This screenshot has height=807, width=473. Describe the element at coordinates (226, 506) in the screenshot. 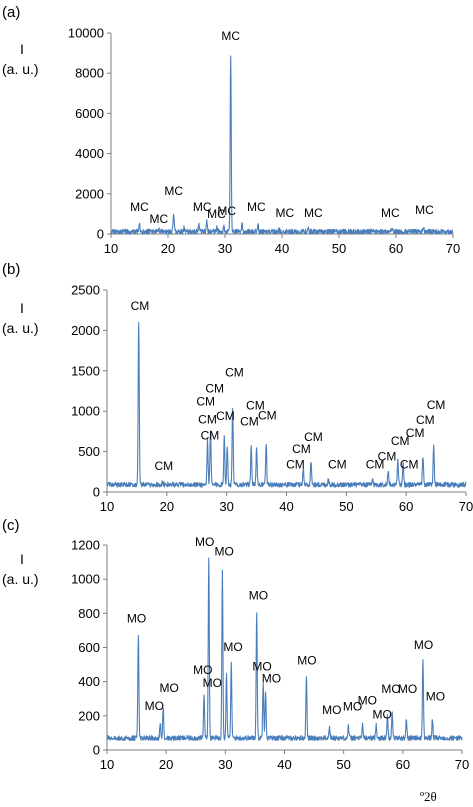

I see `panel-b-x-tick-label: 30` at that location.